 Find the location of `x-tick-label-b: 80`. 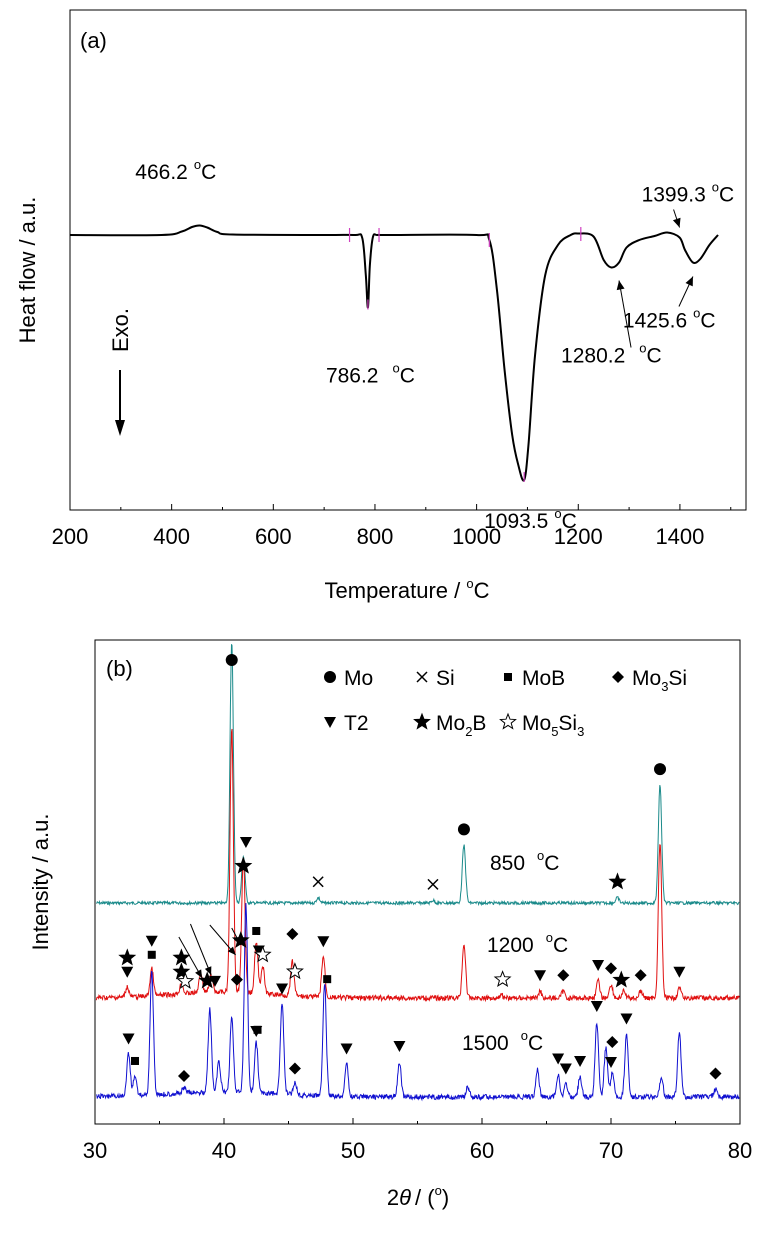

x-tick-label-b: 80 is located at coordinates (740, 1150).